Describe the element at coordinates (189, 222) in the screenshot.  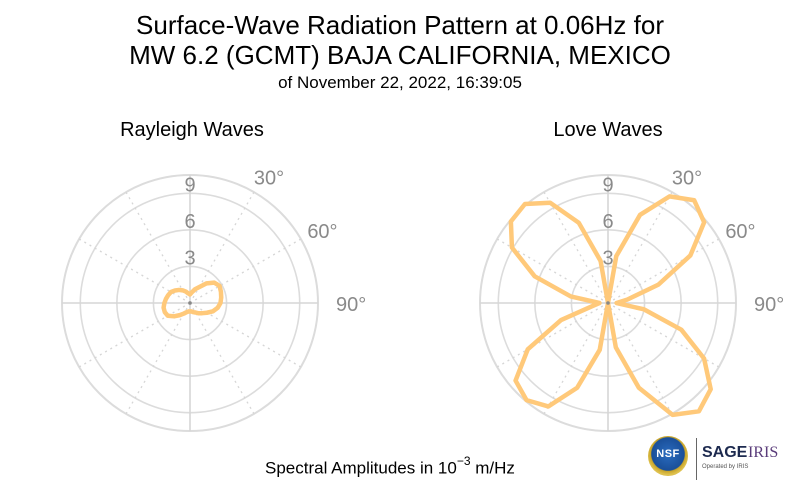
I see `rayleigh-radial-tick-label: 6` at that location.